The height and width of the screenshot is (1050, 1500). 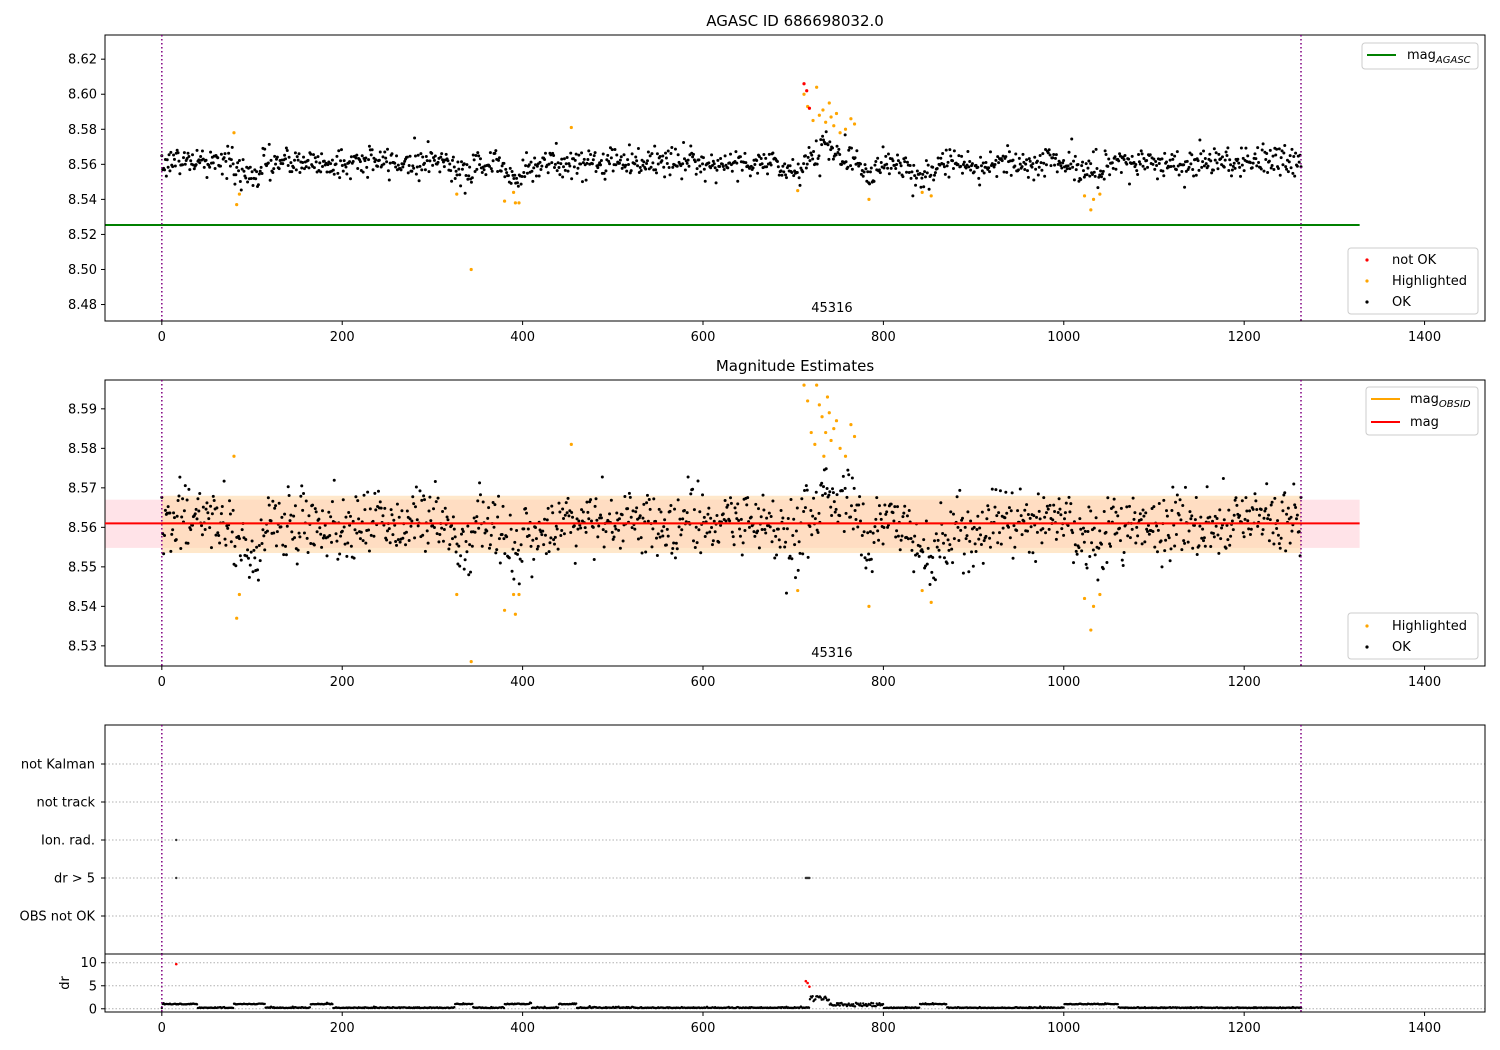 What do you see at coordinates (58, 917) in the screenshot?
I see `flag-category-label: OBS not OK` at bounding box center [58, 917].